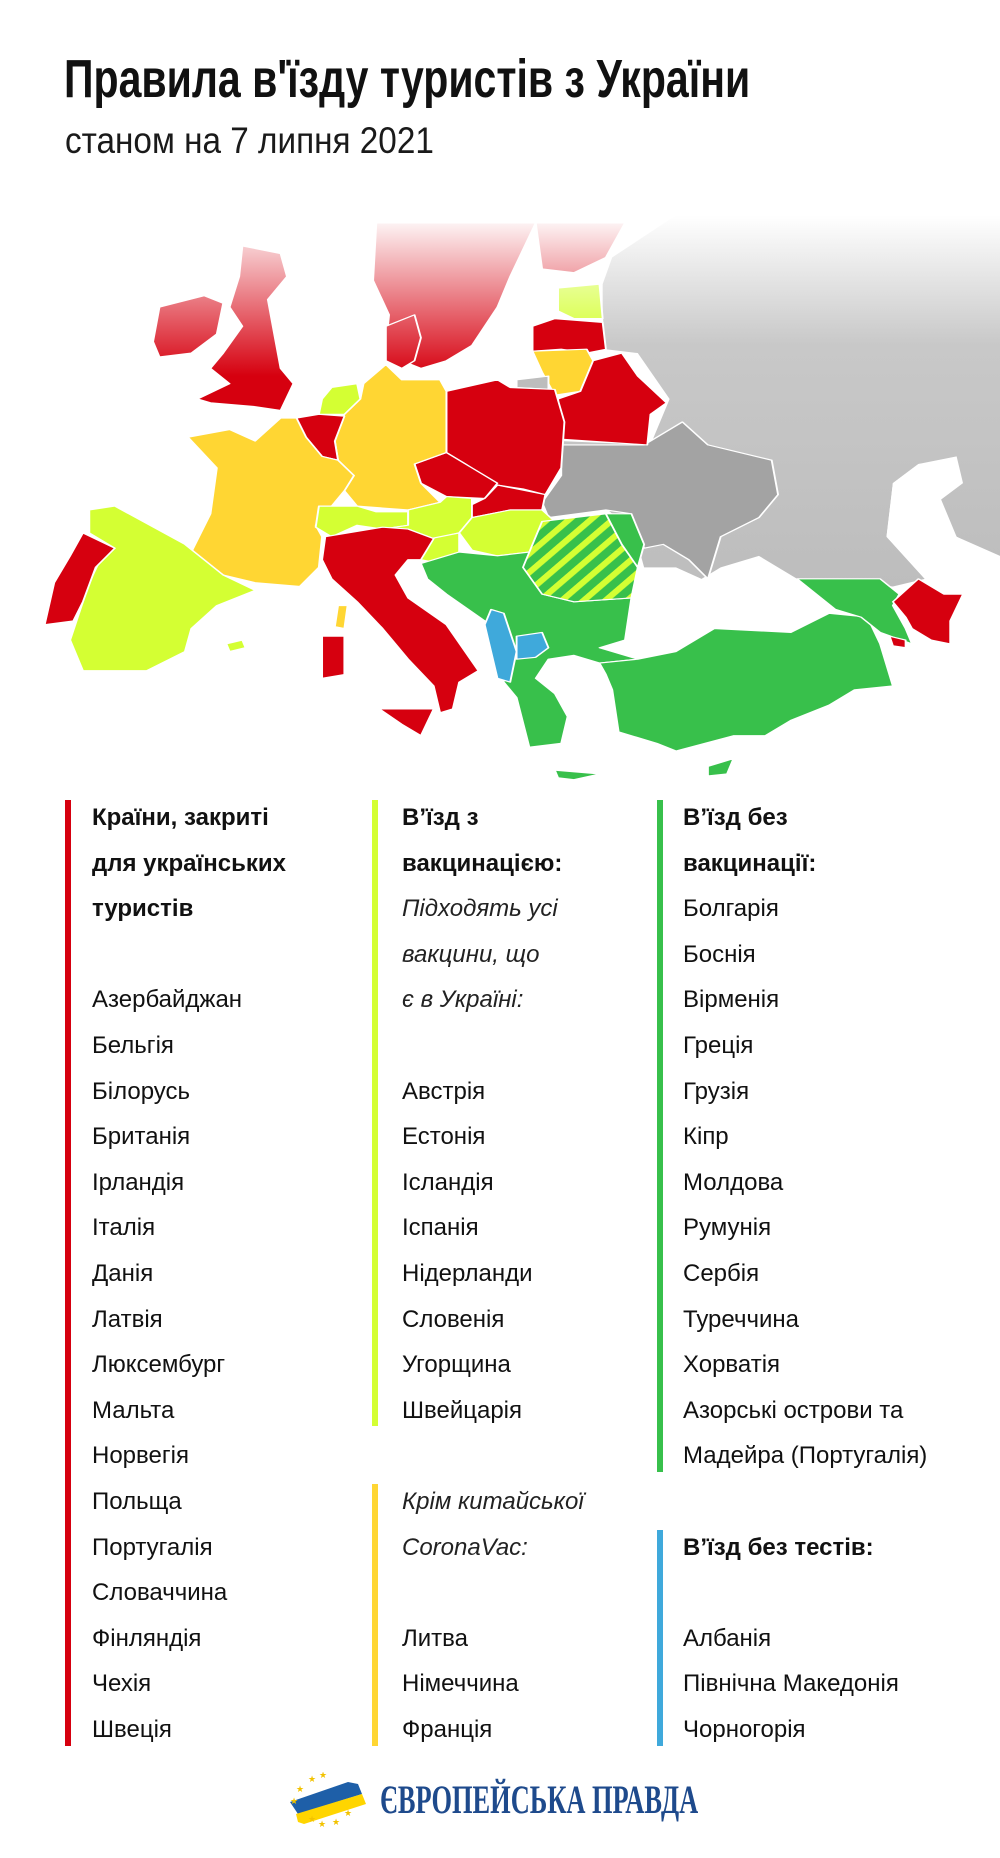 The height and width of the screenshot is (1858, 1000). I want to click on closed-country-item: Бельгія, so click(133, 1045).